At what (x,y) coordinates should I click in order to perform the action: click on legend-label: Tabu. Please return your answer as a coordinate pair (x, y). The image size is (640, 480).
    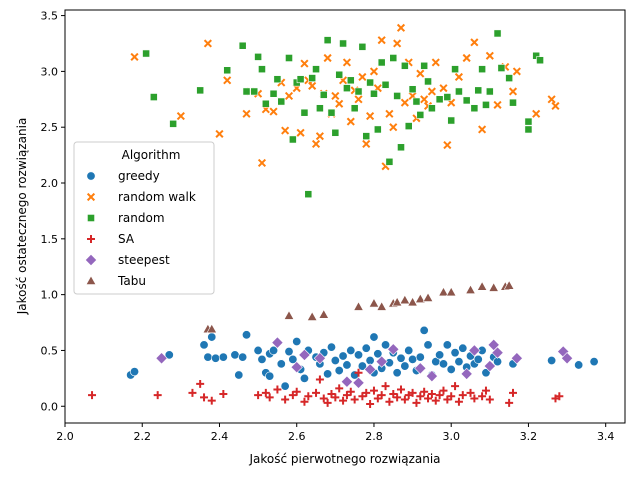
    Looking at the image, I should click on (131, 281).